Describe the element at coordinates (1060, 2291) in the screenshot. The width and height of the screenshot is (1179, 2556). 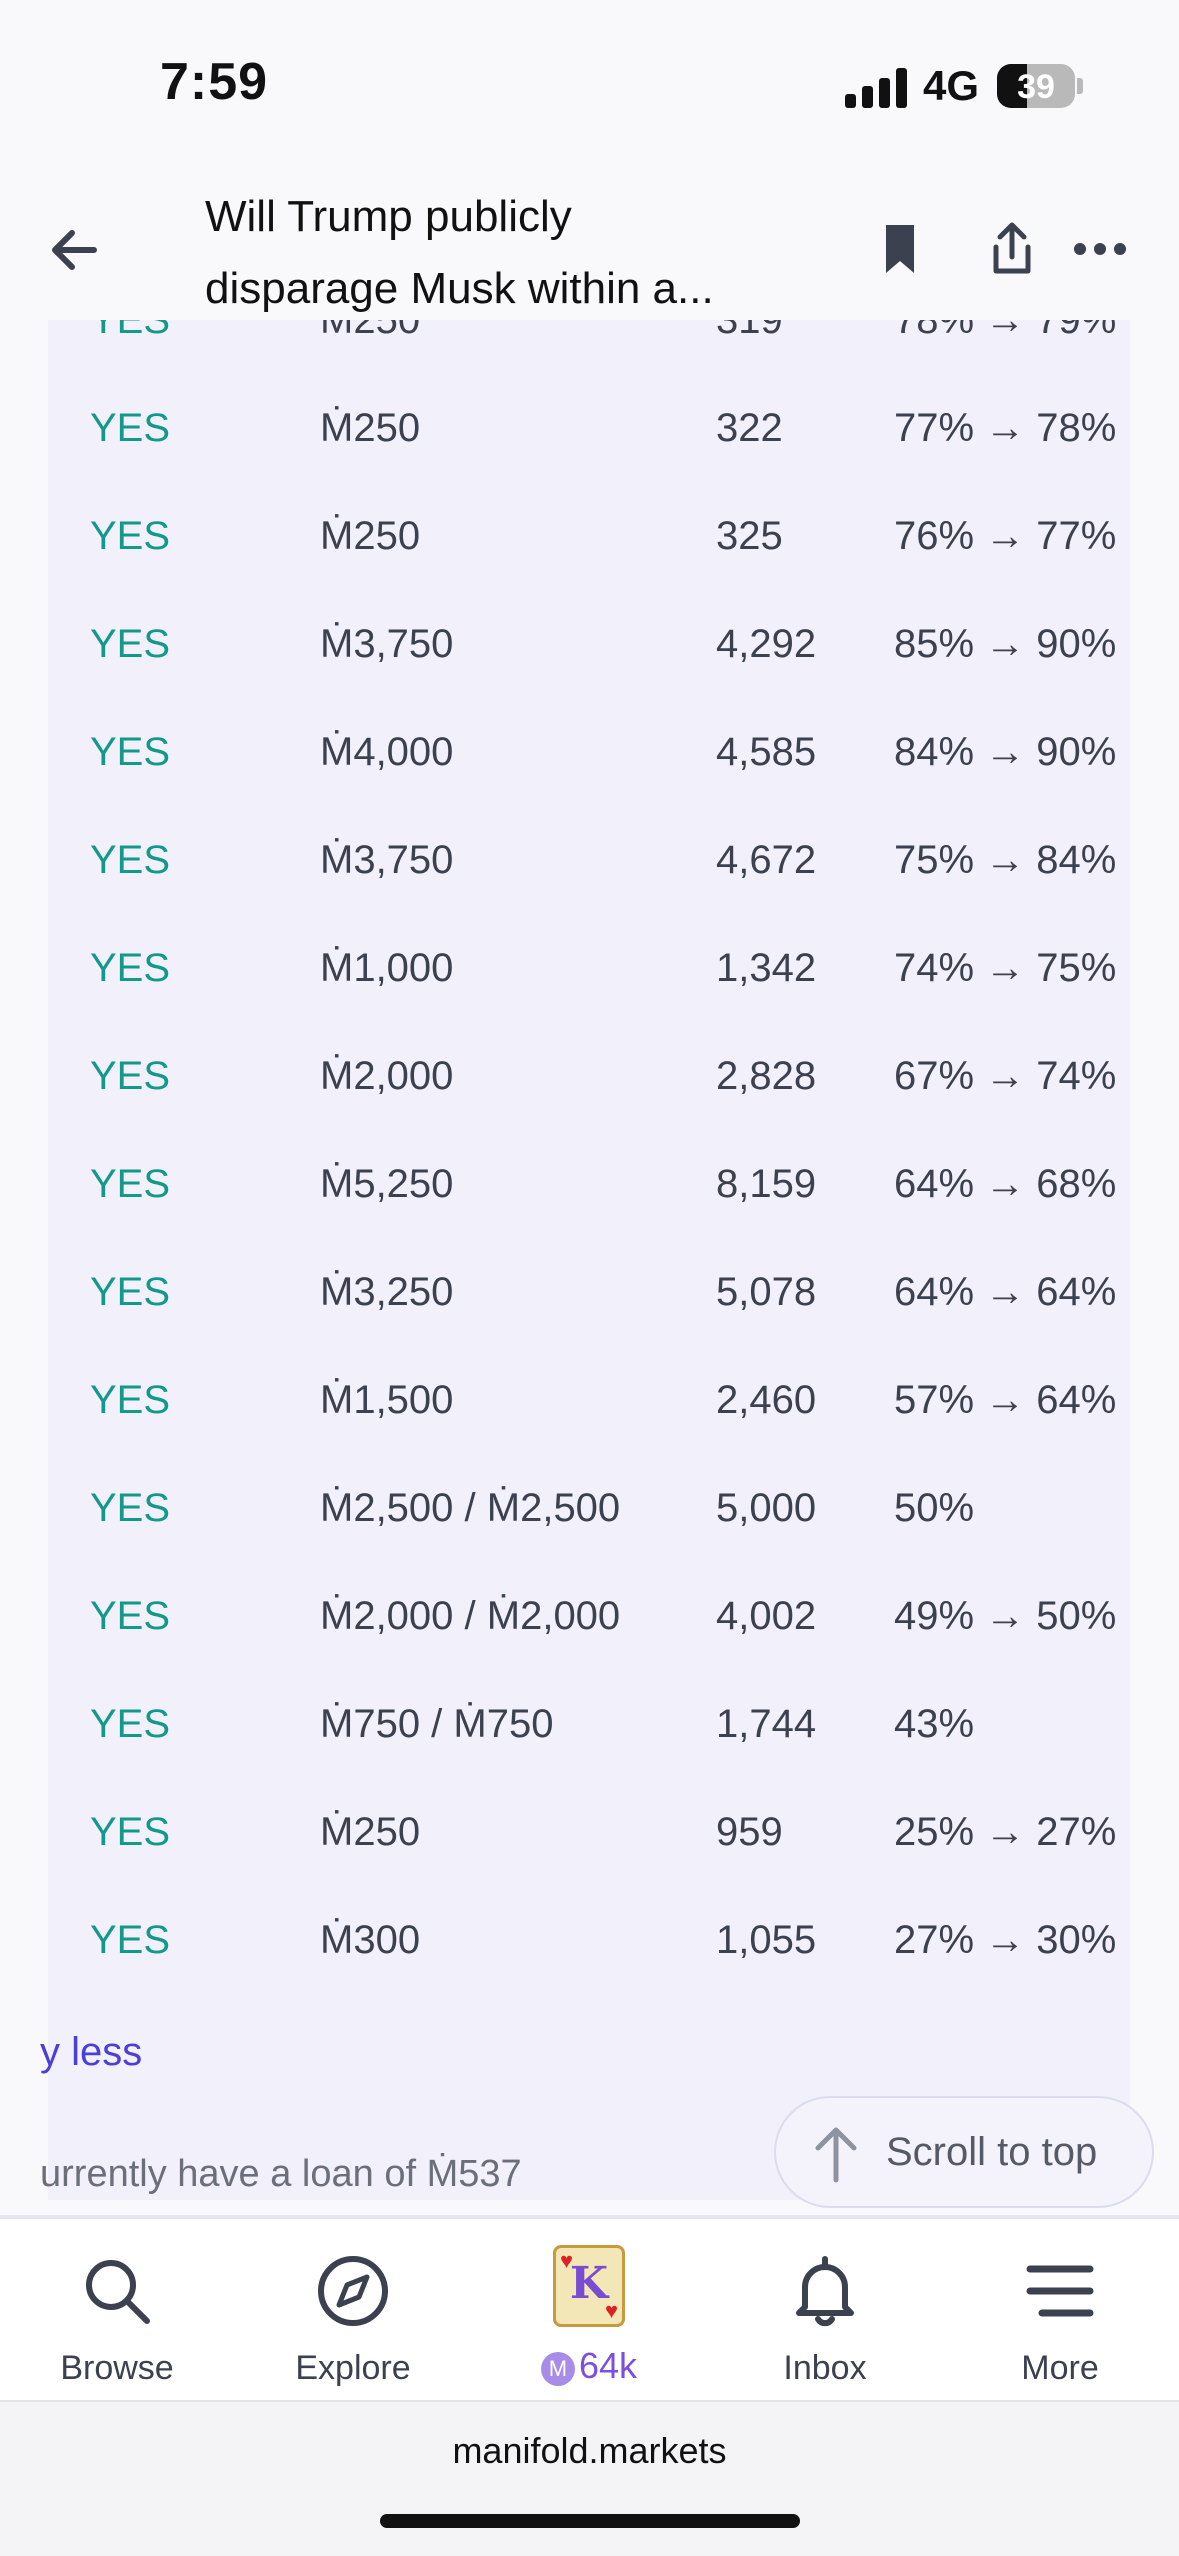
I see `menu-icon` at that location.